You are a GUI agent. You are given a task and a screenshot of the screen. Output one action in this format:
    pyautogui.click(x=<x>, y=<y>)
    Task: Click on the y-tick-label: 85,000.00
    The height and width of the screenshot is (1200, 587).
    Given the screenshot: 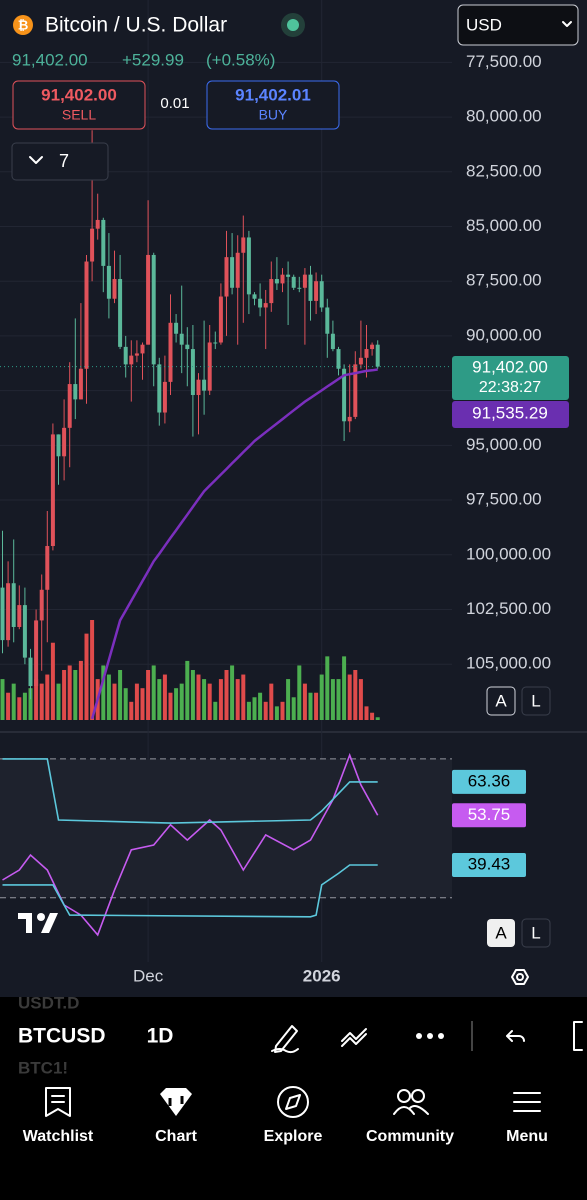 What is the action you would take?
    pyautogui.click(x=504, y=225)
    